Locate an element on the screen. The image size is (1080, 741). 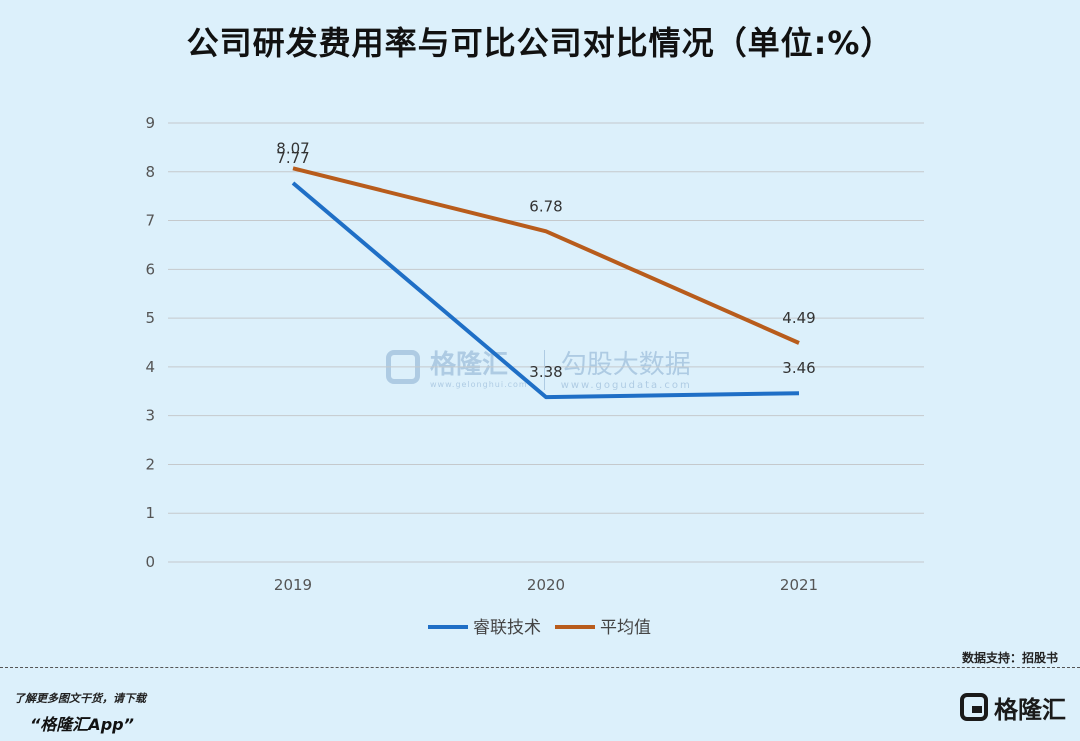
brand-logo: 格隆汇 is located at coordinates (1013, 707).